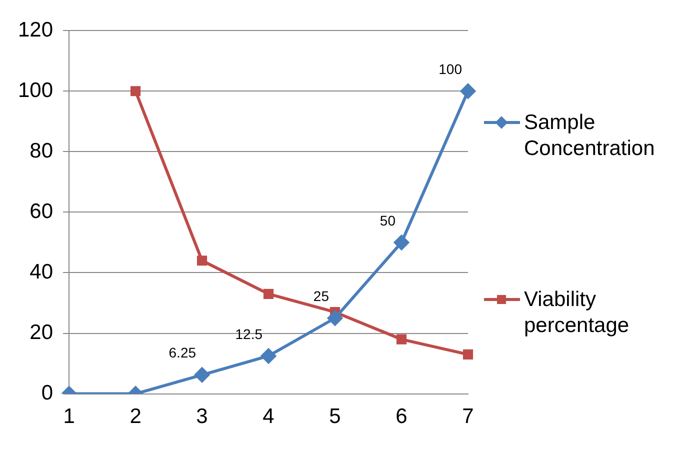 The width and height of the screenshot is (688, 449). I want to click on data-label: 12.5, so click(249, 334).